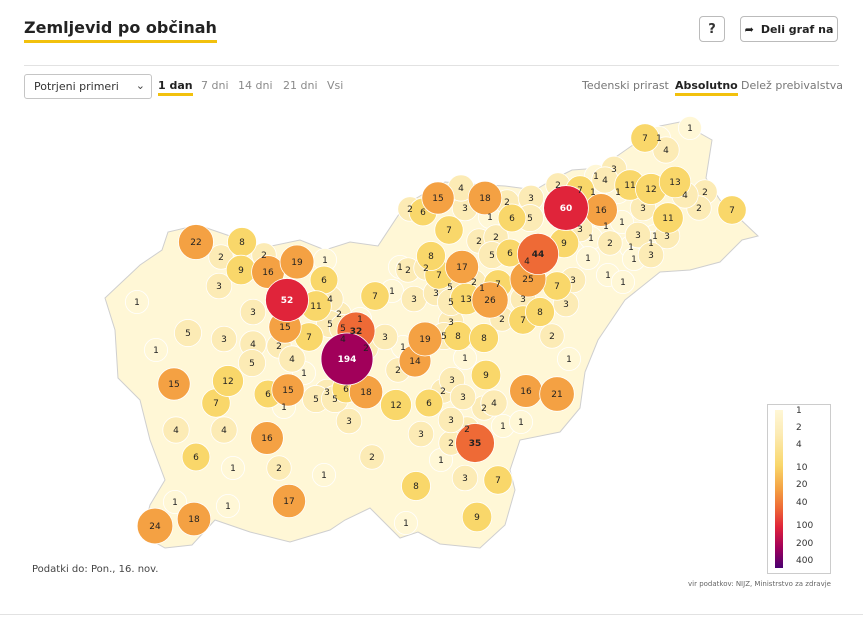 This screenshot has height=620, width=863. I want to click on municipality-count-label: 4, so click(224, 431).